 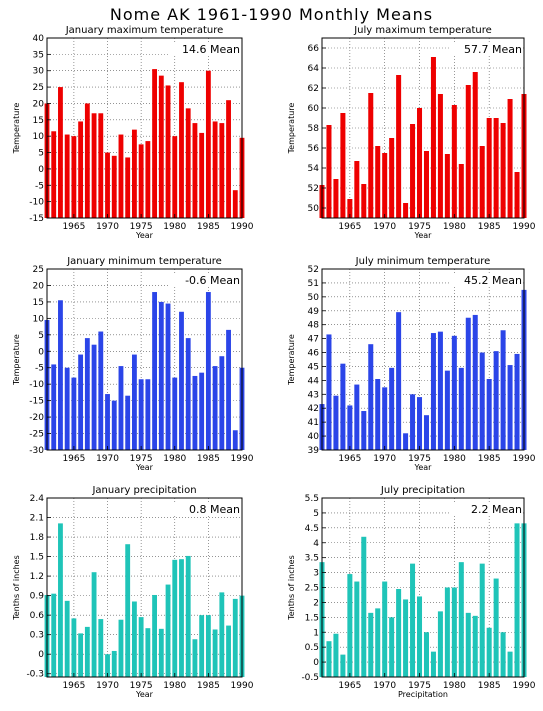 What do you see at coordinates (208, 686) in the screenshot?
I see `x-tick-label: 1985` at bounding box center [208, 686].